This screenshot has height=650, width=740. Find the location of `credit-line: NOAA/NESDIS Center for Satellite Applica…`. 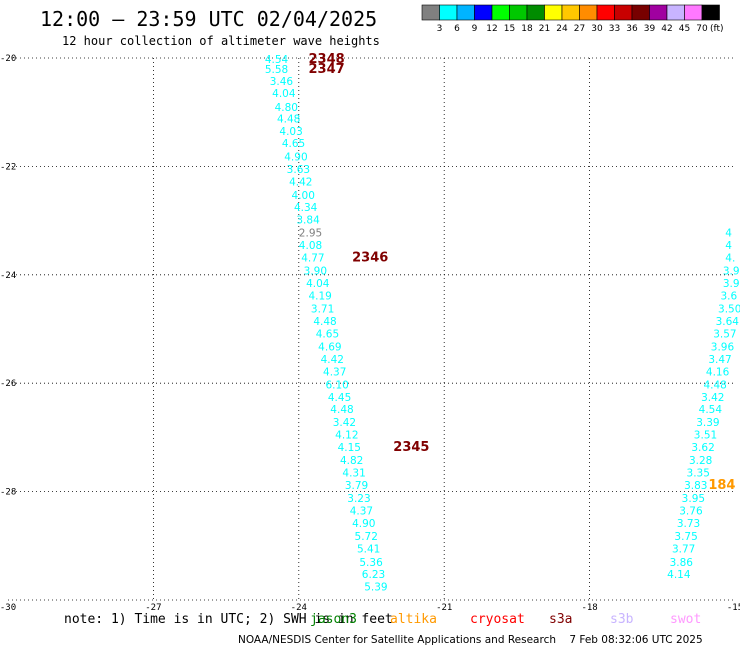

credit-line: NOAA/NESDIS Center for Satellite Applica… is located at coordinates (470, 640).